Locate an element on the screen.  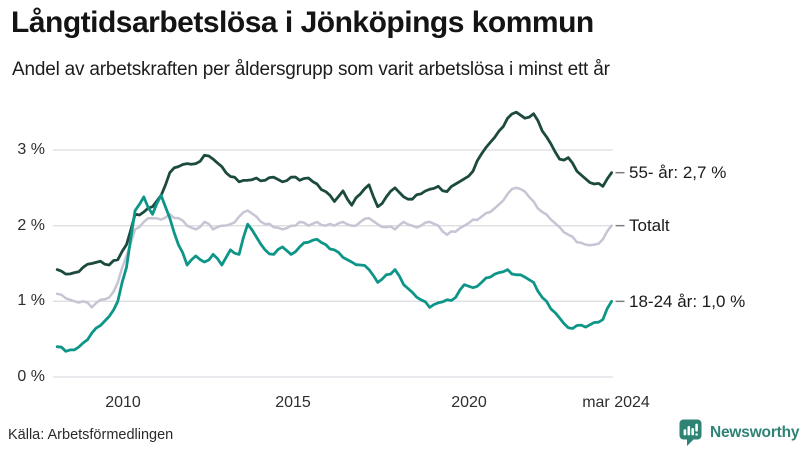
y-axis-tick-0pct: 0 % is located at coordinates (31, 376).